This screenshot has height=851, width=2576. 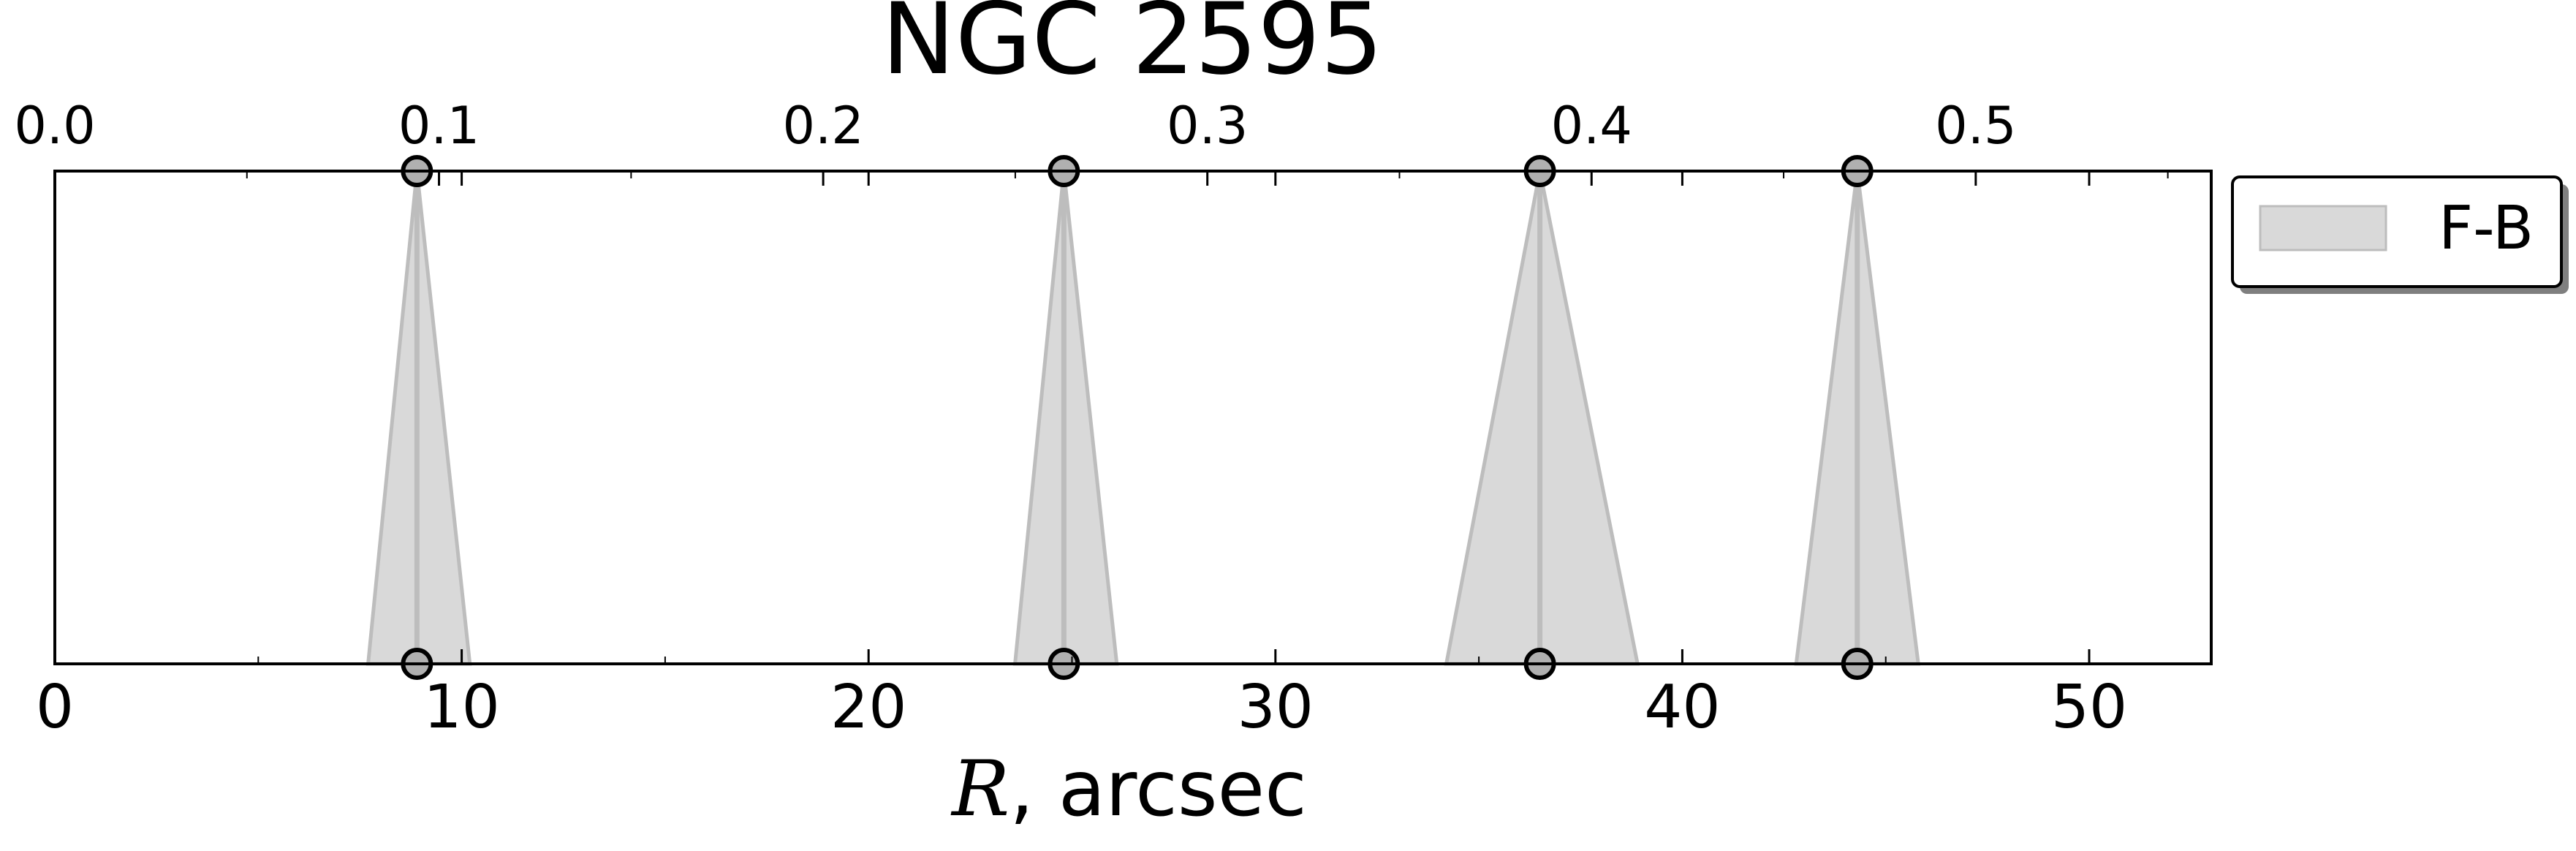 What do you see at coordinates (868, 707) in the screenshot?
I see `x-bottom-tick-label-2: 20` at bounding box center [868, 707].